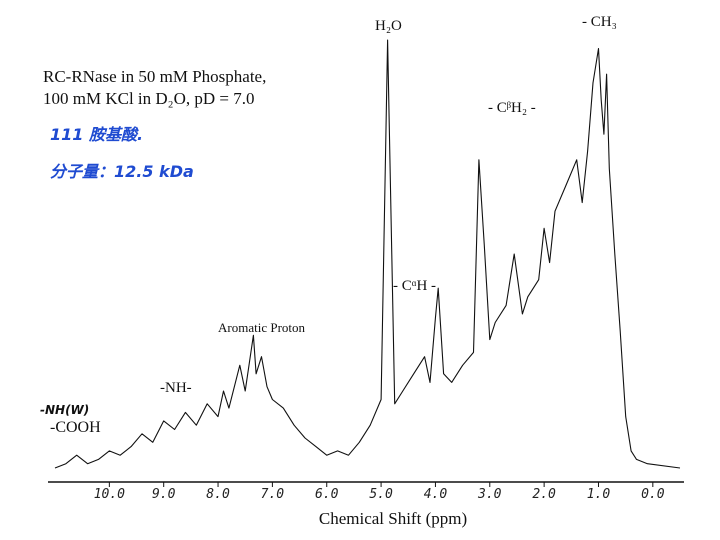  I want to click on annotation-calpha-h: - CᵅH -, so click(414, 286).